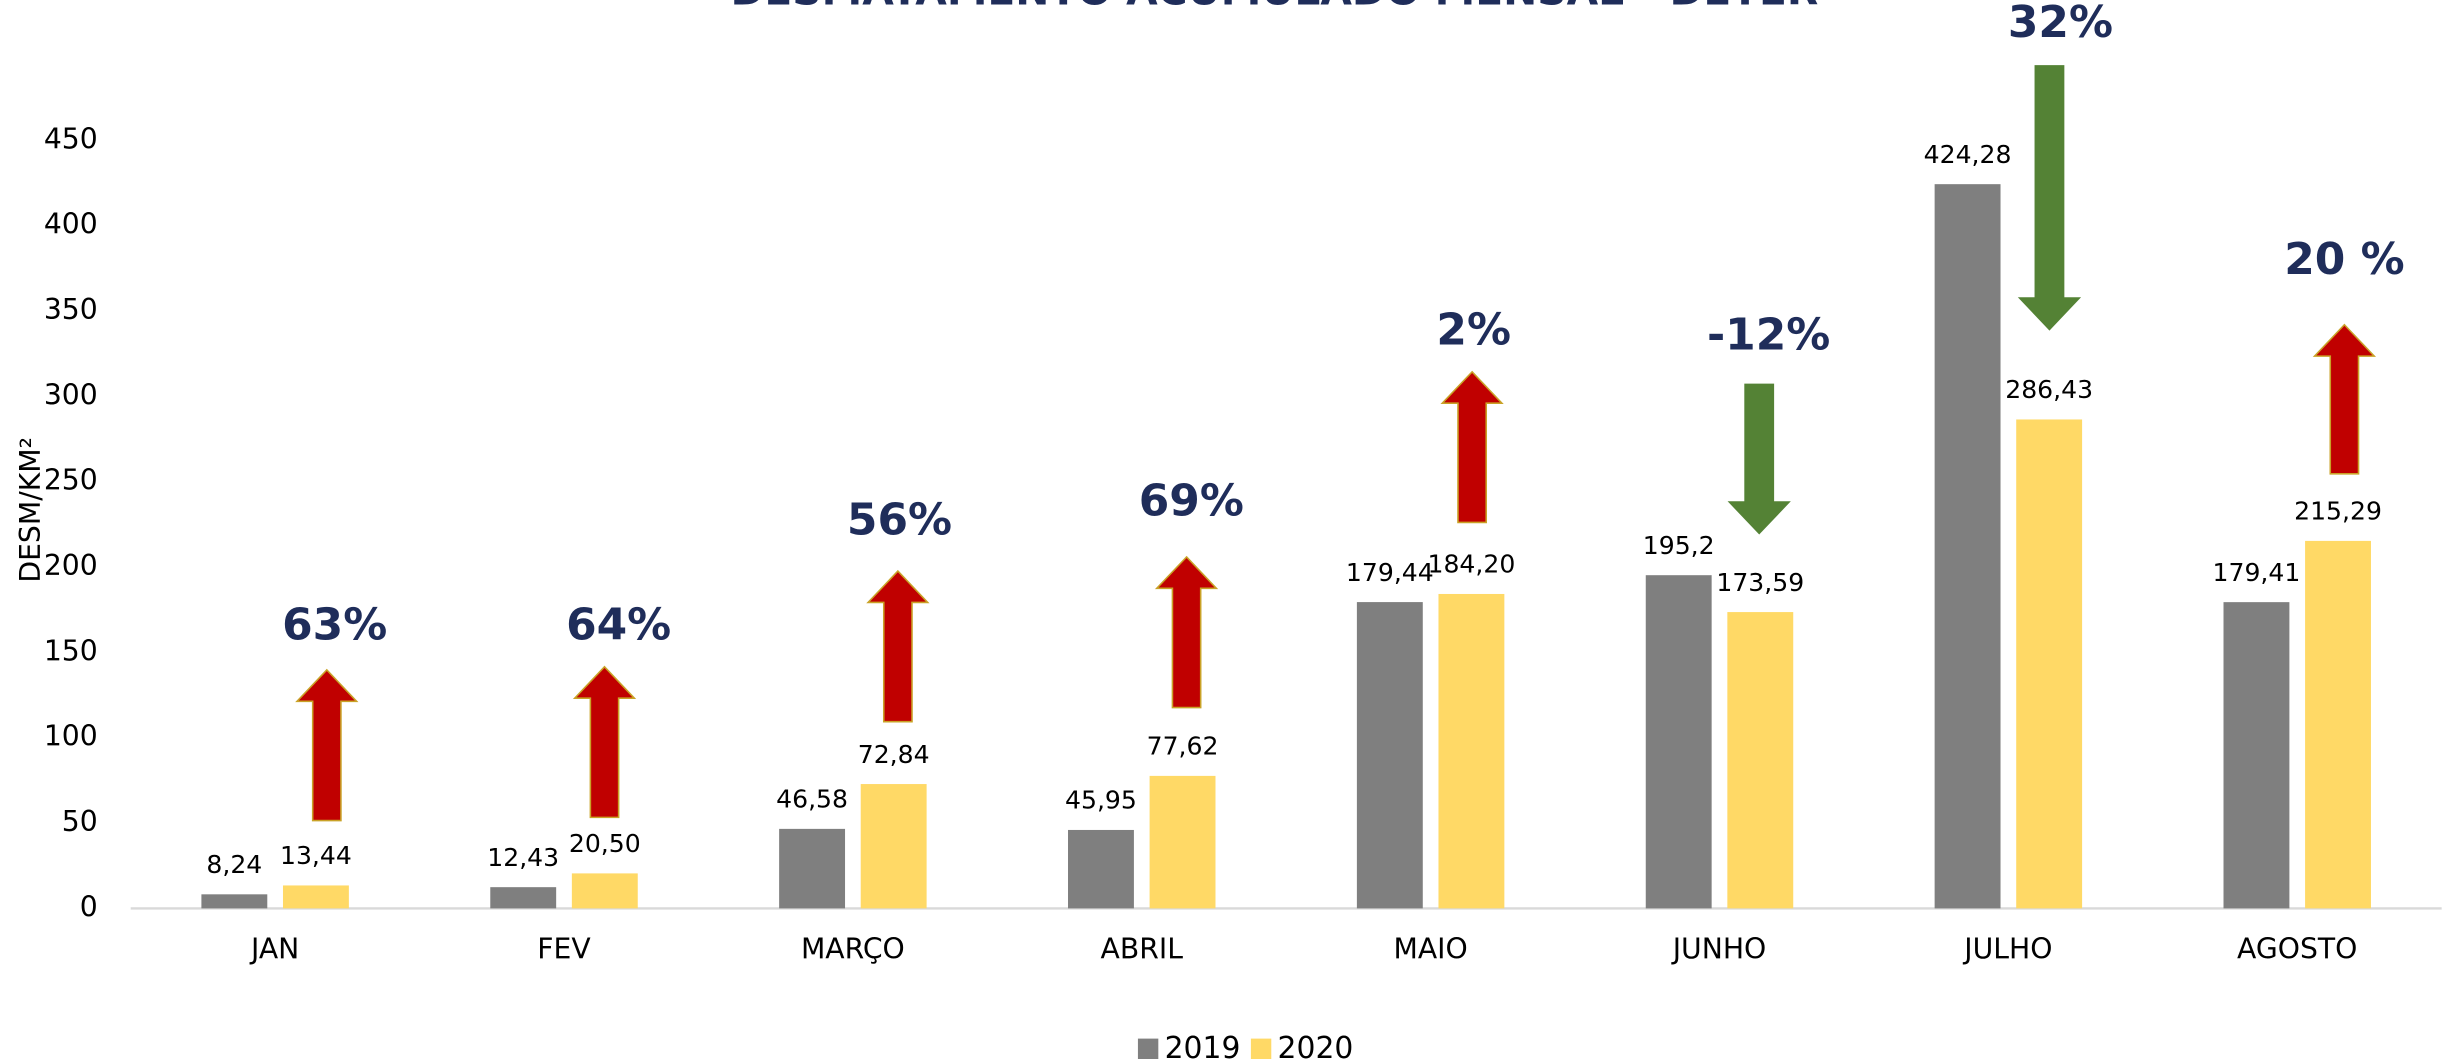  Describe the element at coordinates (1968, 154) in the screenshot. I see `data-label: 424,28` at that location.